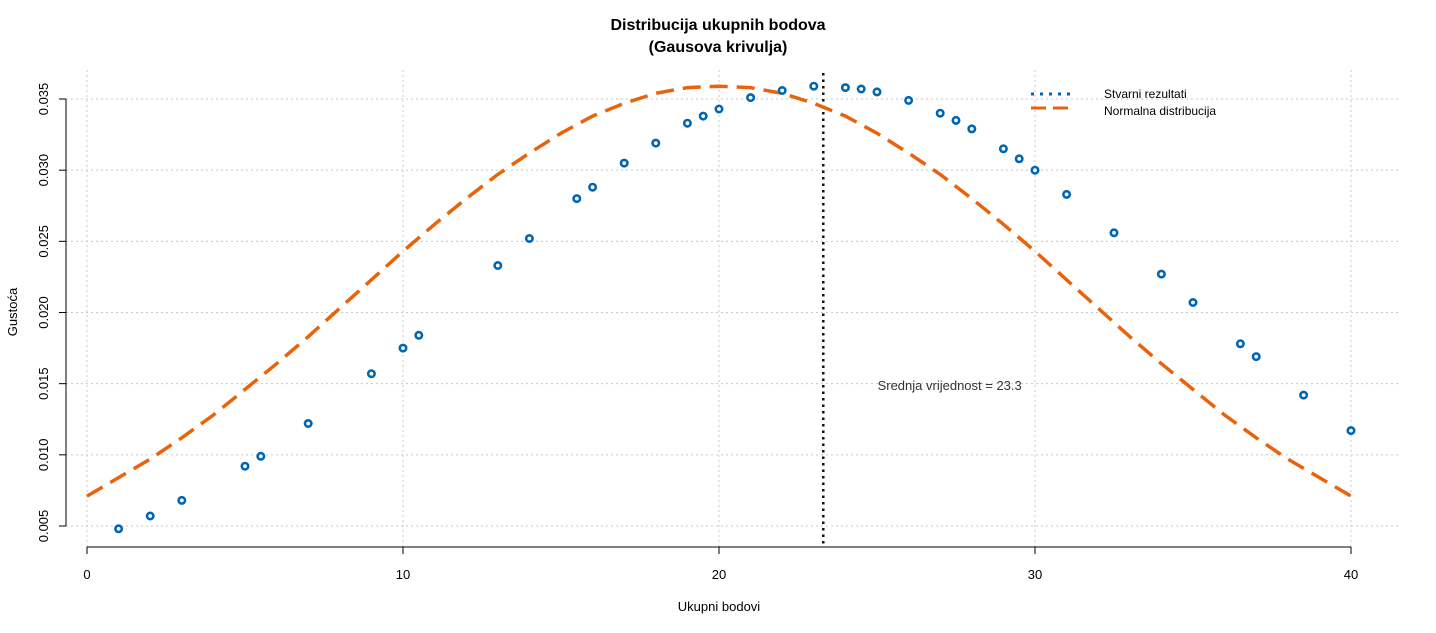 The image size is (1436, 633). I want to click on x-tick-label: 0, so click(86, 574).